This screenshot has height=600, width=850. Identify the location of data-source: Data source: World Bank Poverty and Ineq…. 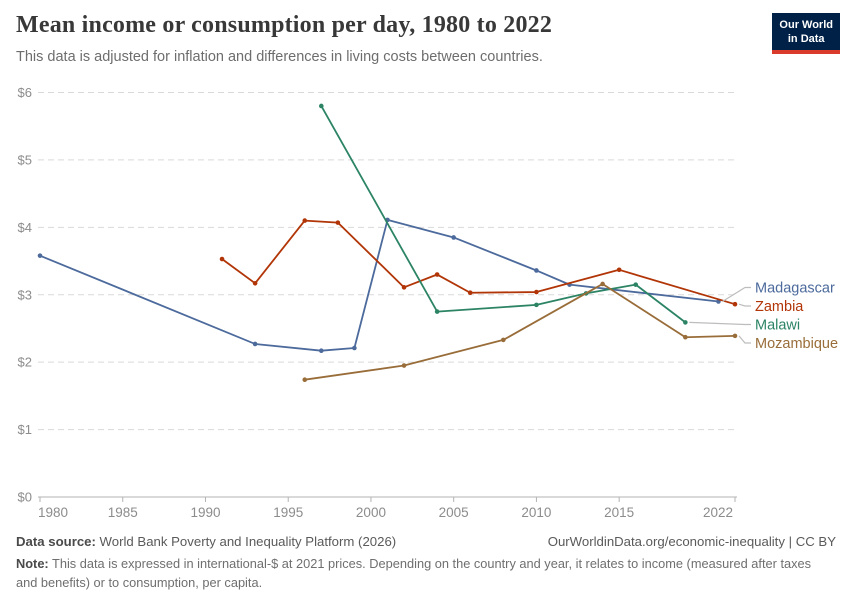
(206, 541).